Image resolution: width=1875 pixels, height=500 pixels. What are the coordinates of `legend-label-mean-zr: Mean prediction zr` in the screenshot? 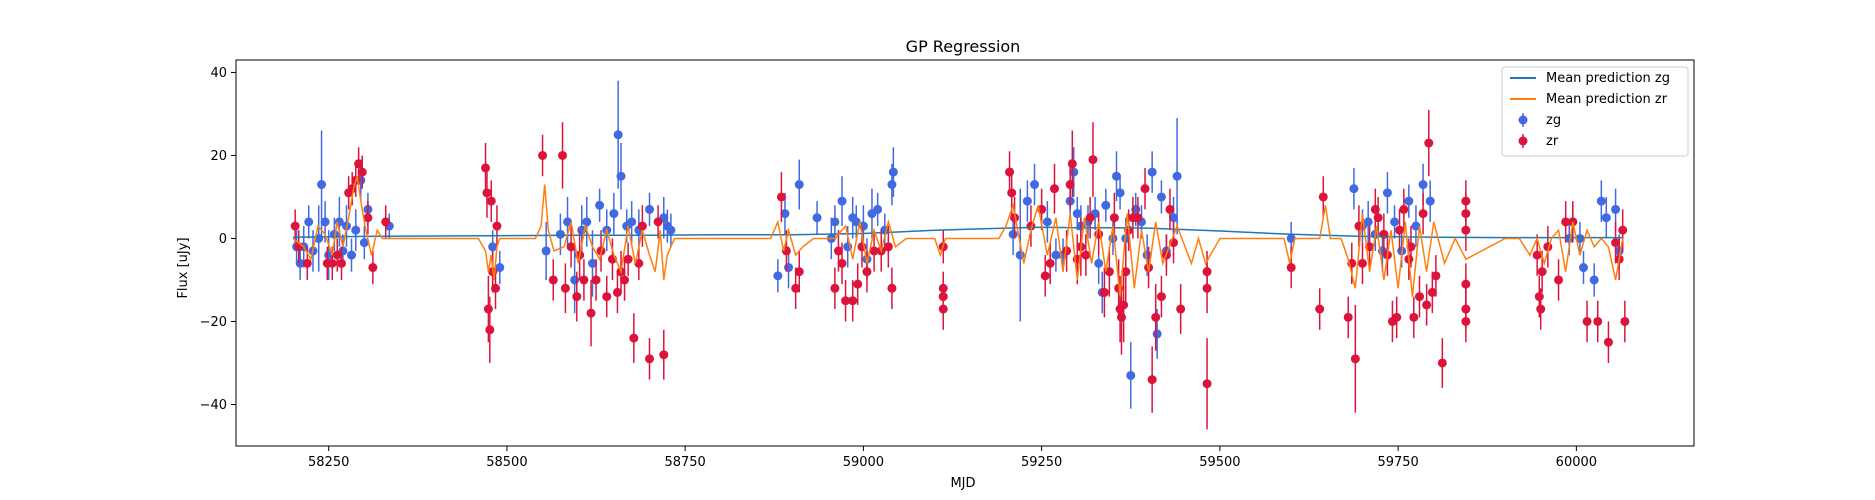 It's located at (1607, 99).